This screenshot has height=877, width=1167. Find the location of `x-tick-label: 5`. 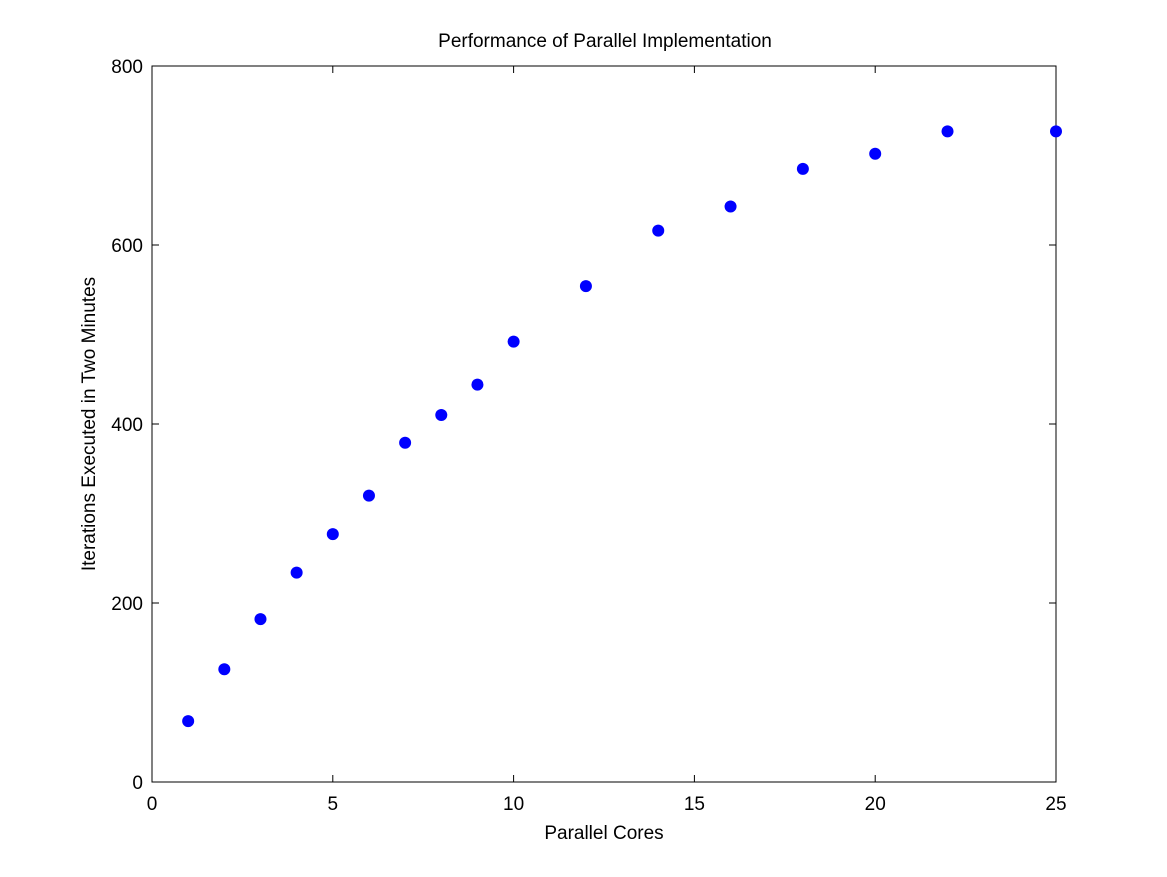

x-tick-label: 5 is located at coordinates (333, 804).